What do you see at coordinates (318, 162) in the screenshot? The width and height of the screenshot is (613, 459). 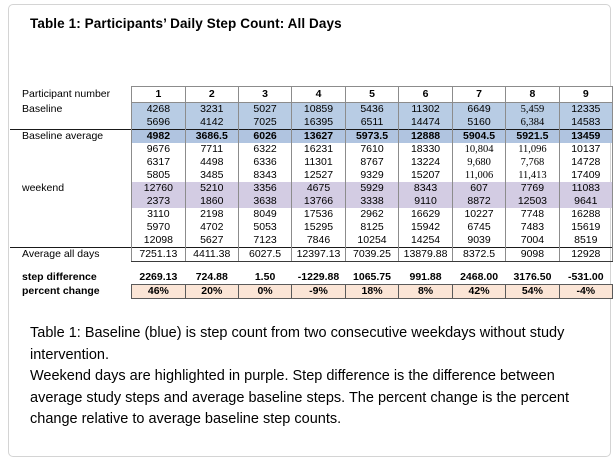 I see `cell: 11301` at bounding box center [318, 162].